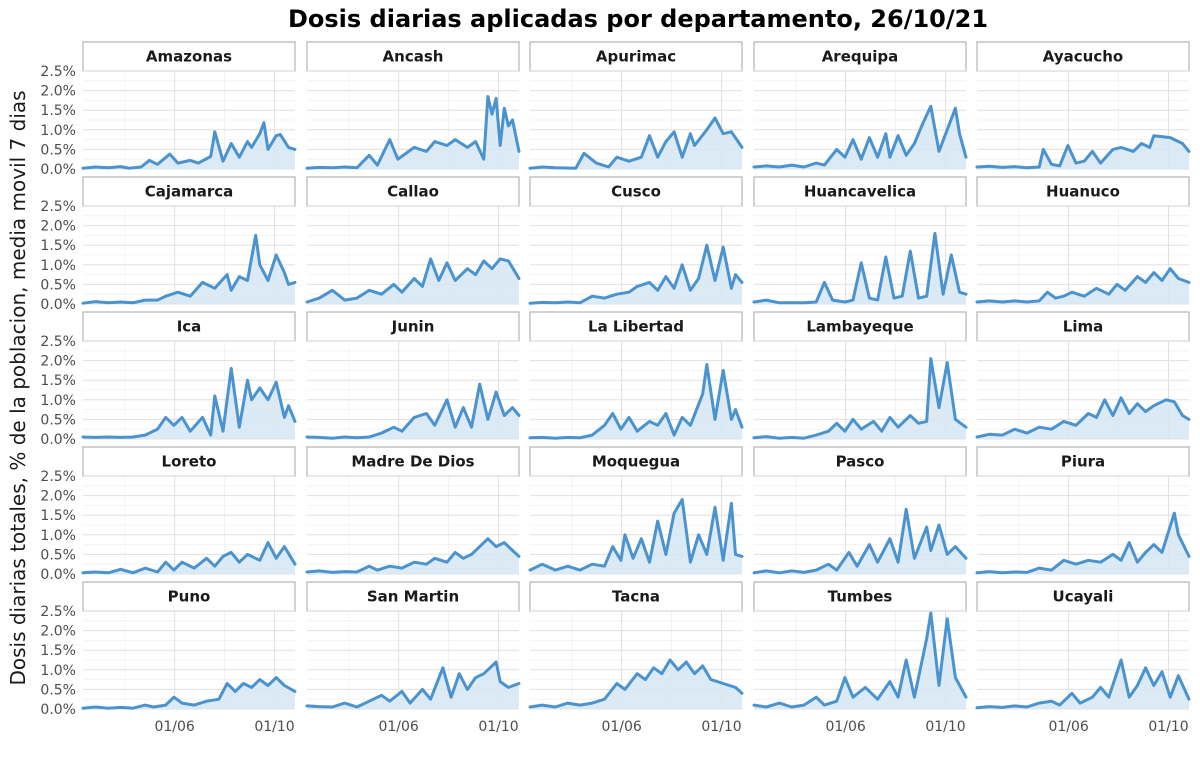 The height and width of the screenshot is (763, 1200). Describe the element at coordinates (1083, 105) in the screenshot. I see `facet-panel: Ayacucho` at that location.